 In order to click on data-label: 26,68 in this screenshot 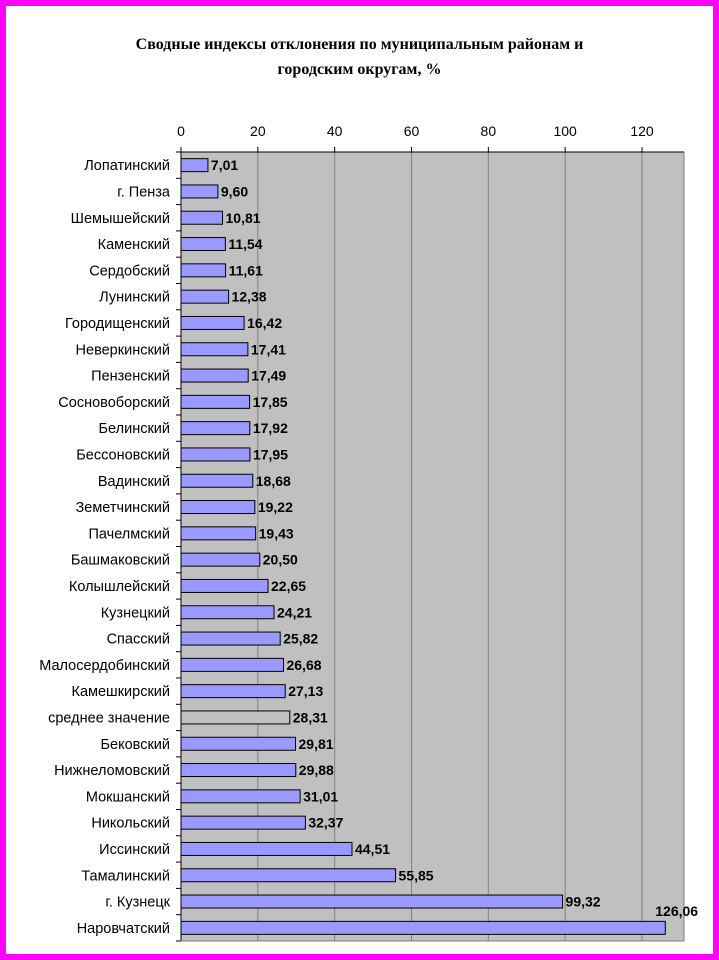, I will do `click(303, 665)`.